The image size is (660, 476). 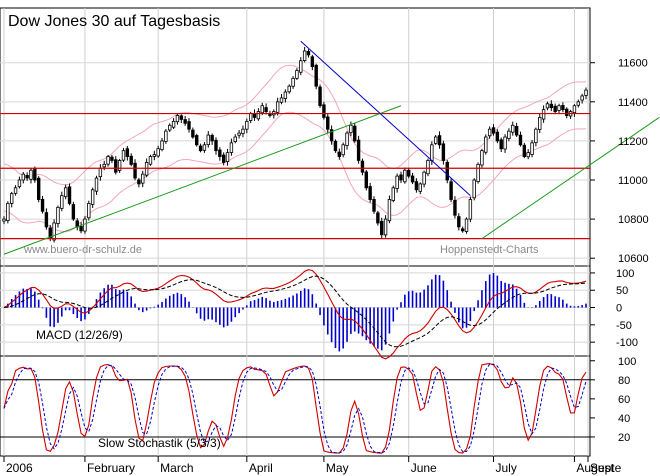 What do you see at coordinates (19, 468) in the screenshot?
I see `month-label: 2006` at bounding box center [19, 468].